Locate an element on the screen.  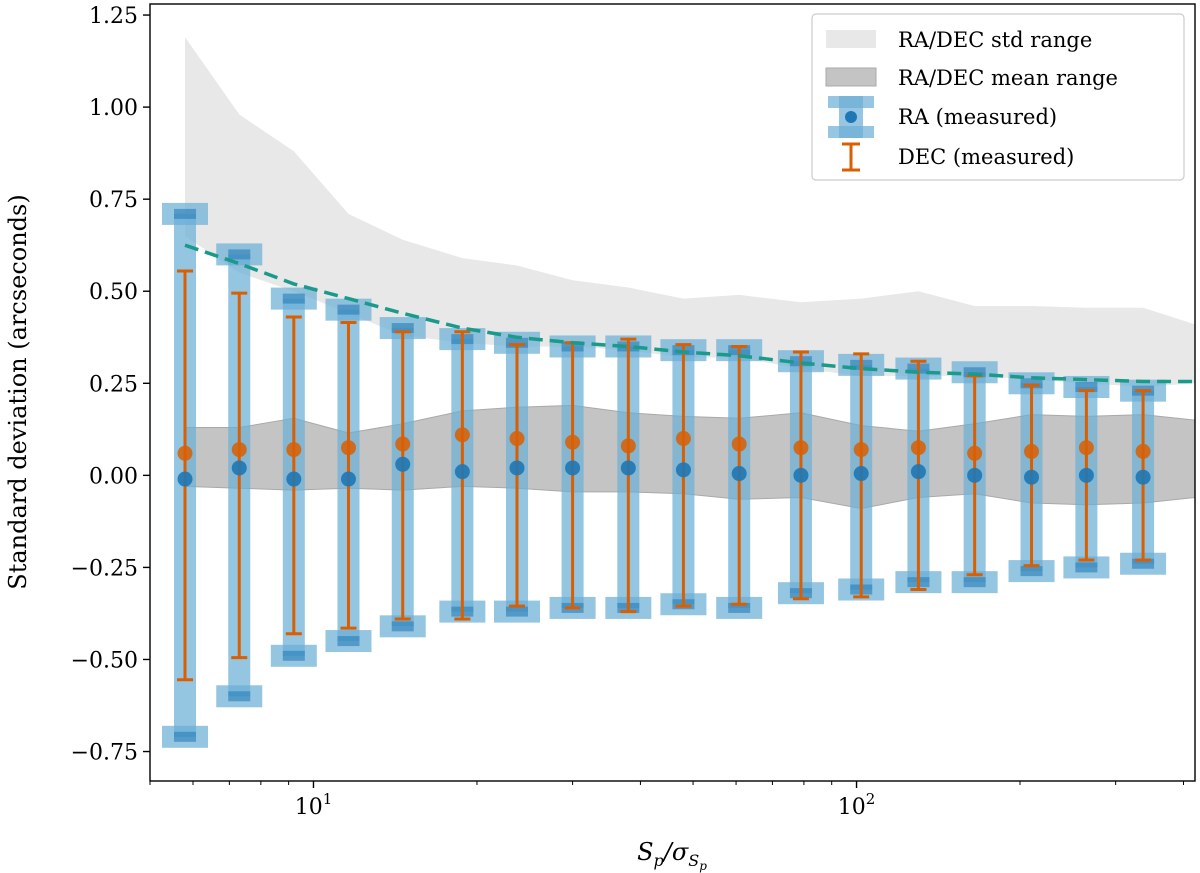
x-label-sub-s: S is located at coordinates (693, 860).